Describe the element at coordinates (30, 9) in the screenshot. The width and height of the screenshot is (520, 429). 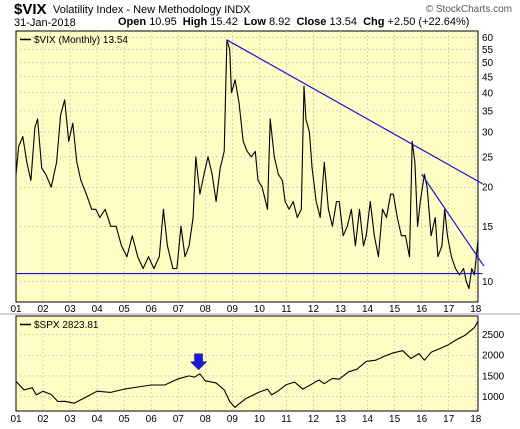
I see `symbol-label: $VIX` at that location.